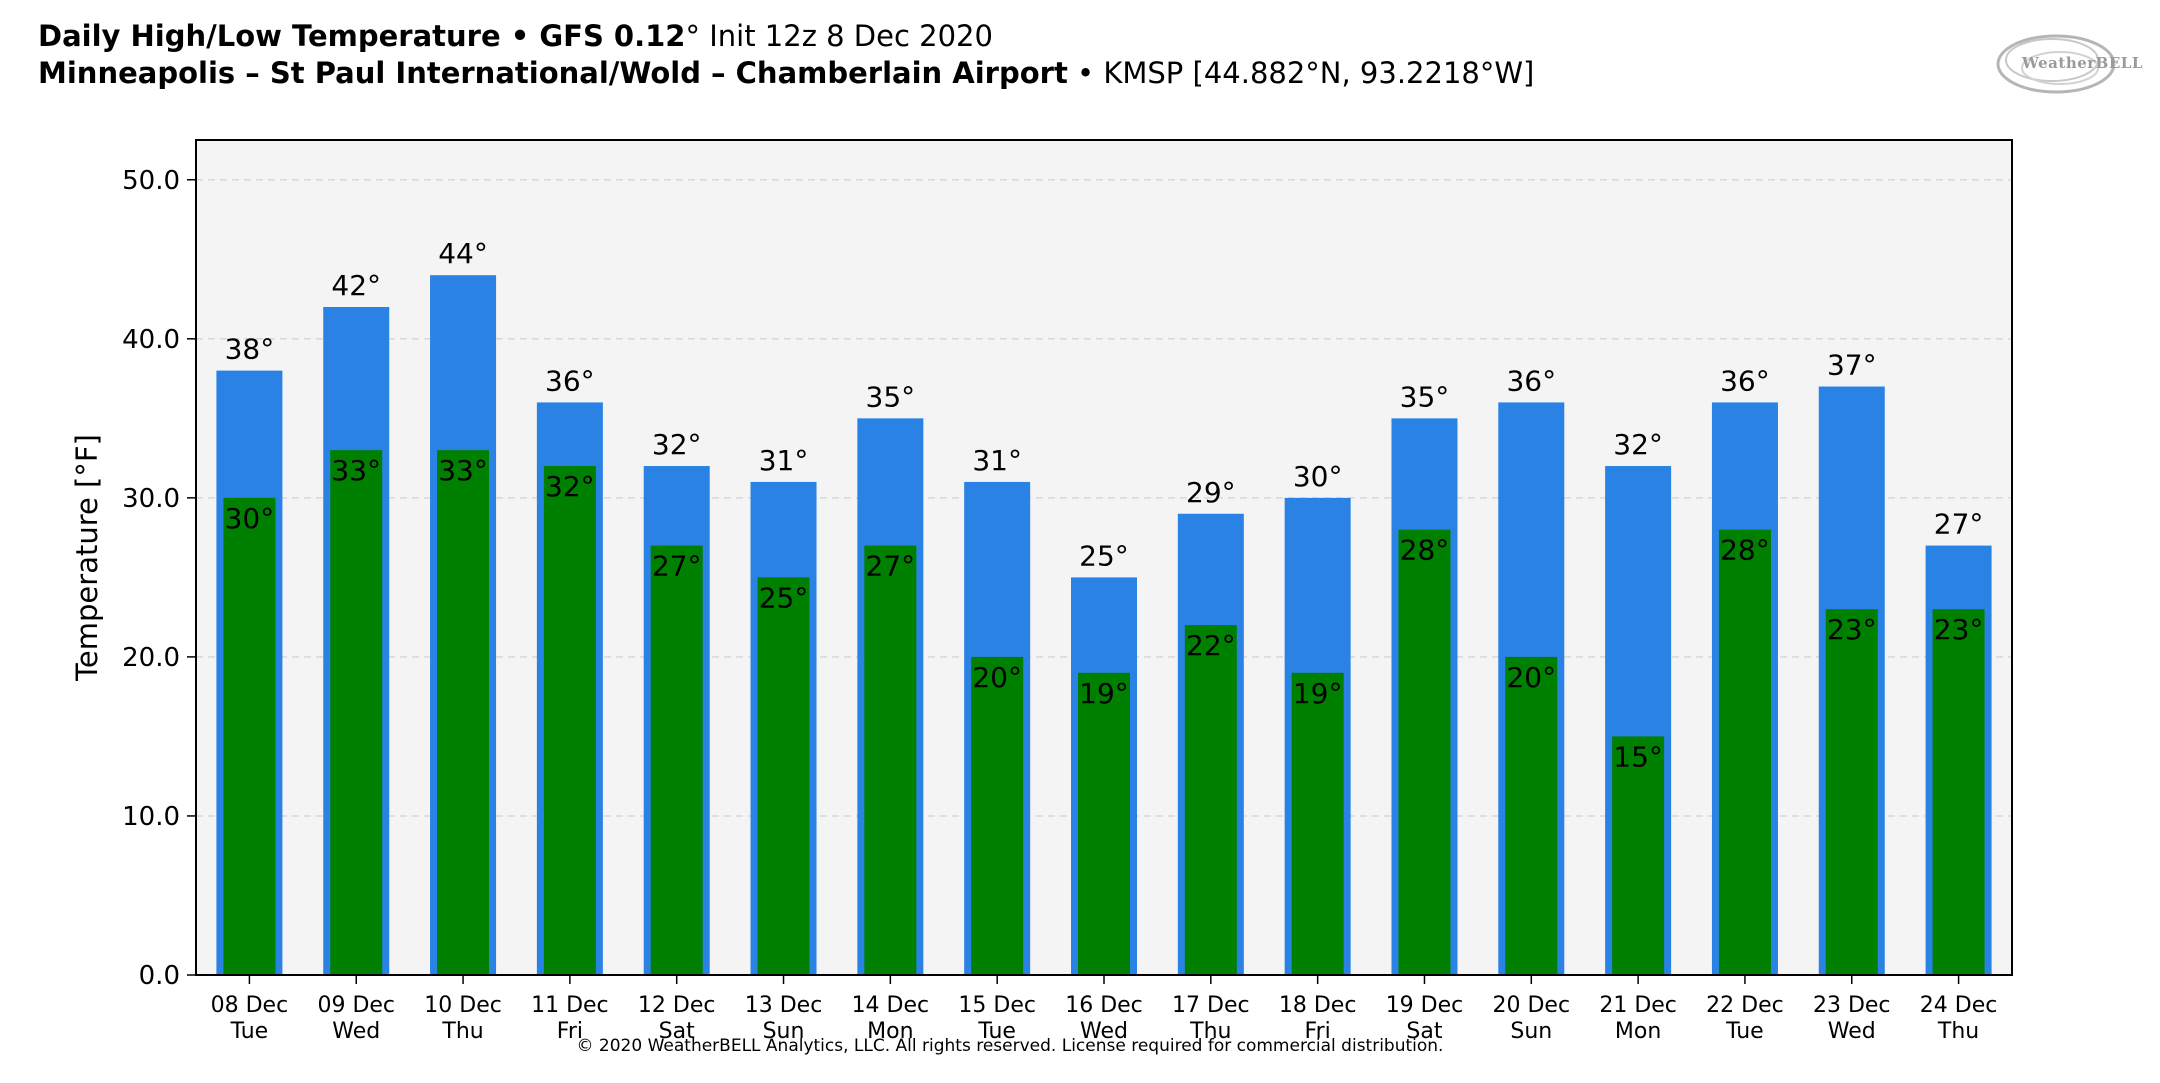 The height and width of the screenshot is (1083, 2160). I want to click on y-tick-label: 0.0, so click(159, 976).